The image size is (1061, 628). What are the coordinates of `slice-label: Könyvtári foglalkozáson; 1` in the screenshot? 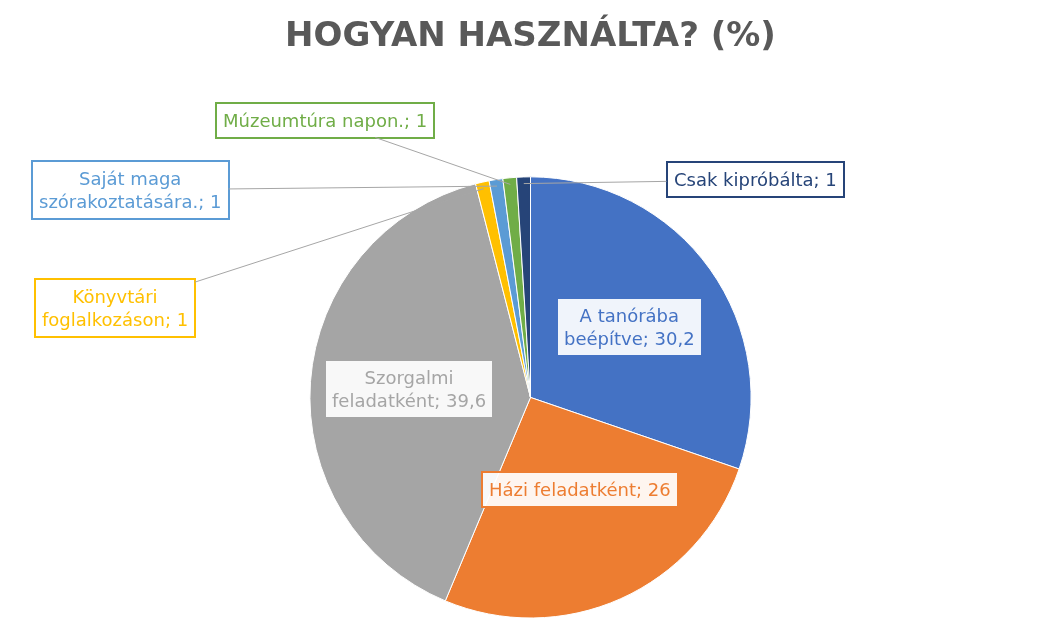 It's located at (115, 308).